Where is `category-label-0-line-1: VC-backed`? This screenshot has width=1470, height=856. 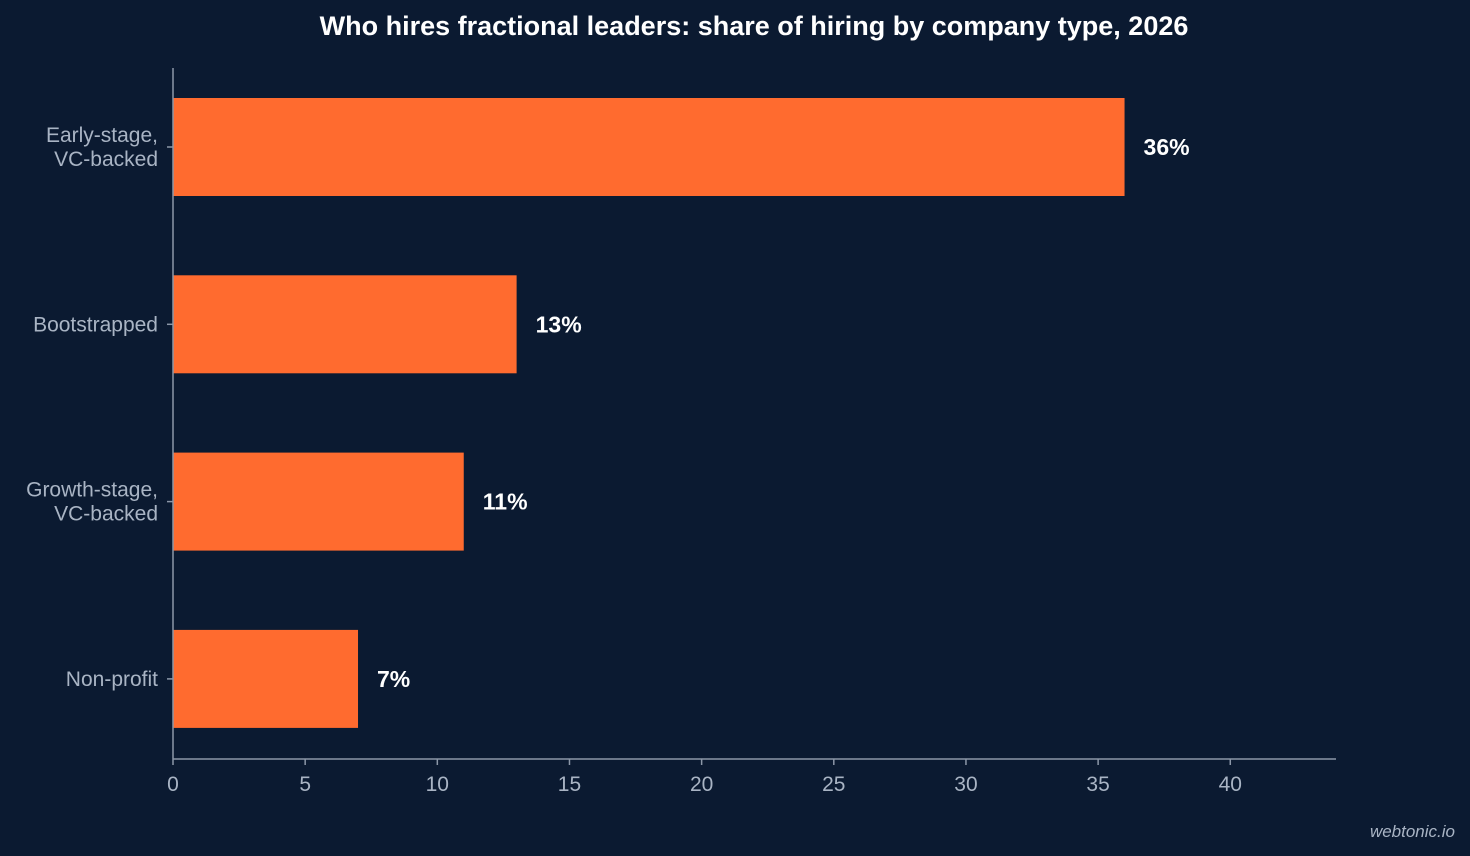
category-label-0-line-1: VC-backed is located at coordinates (106, 159).